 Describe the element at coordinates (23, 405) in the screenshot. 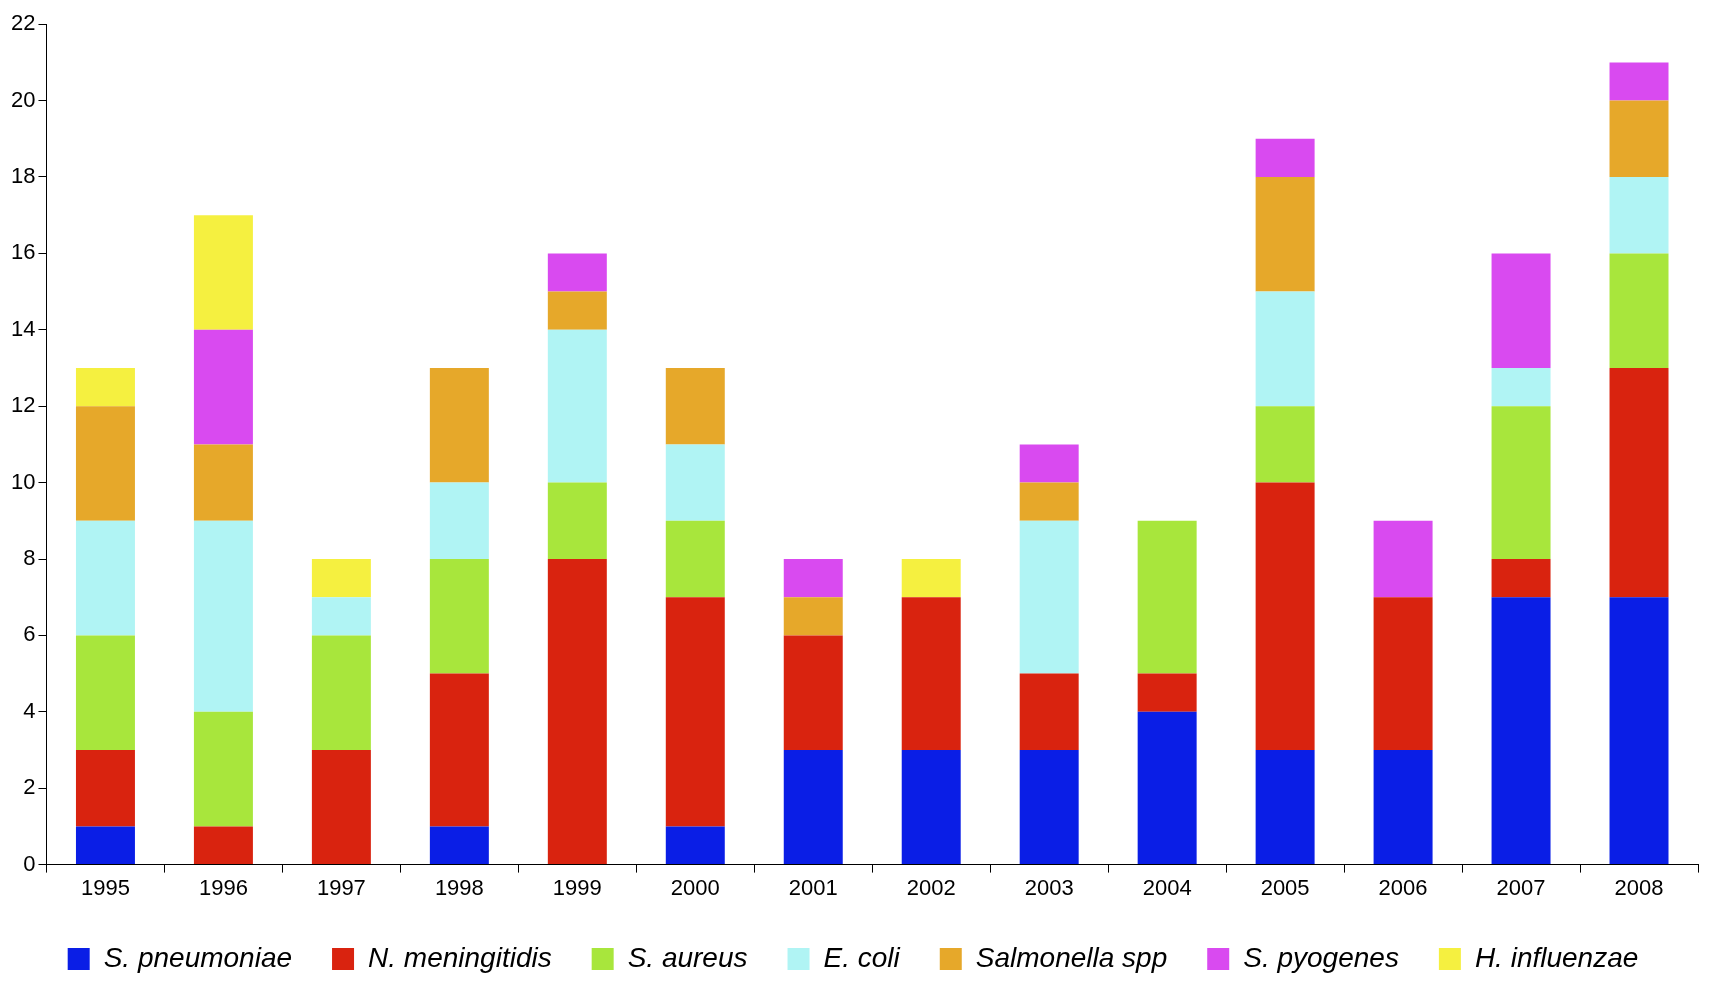

I see `y-tick-label: 12` at that location.